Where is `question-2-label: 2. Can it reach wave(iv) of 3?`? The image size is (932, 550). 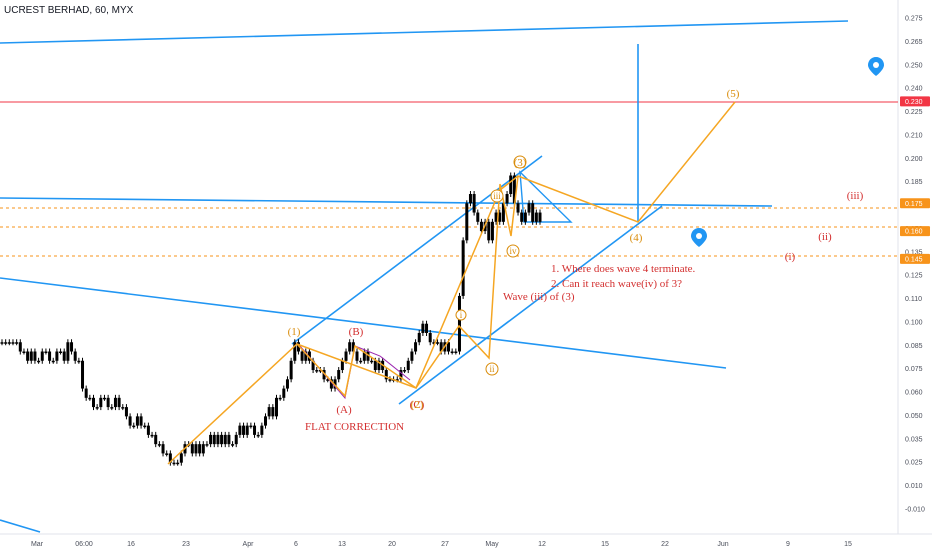 question-2-label: 2. Can it reach wave(iv) of 3? is located at coordinates (616, 284).